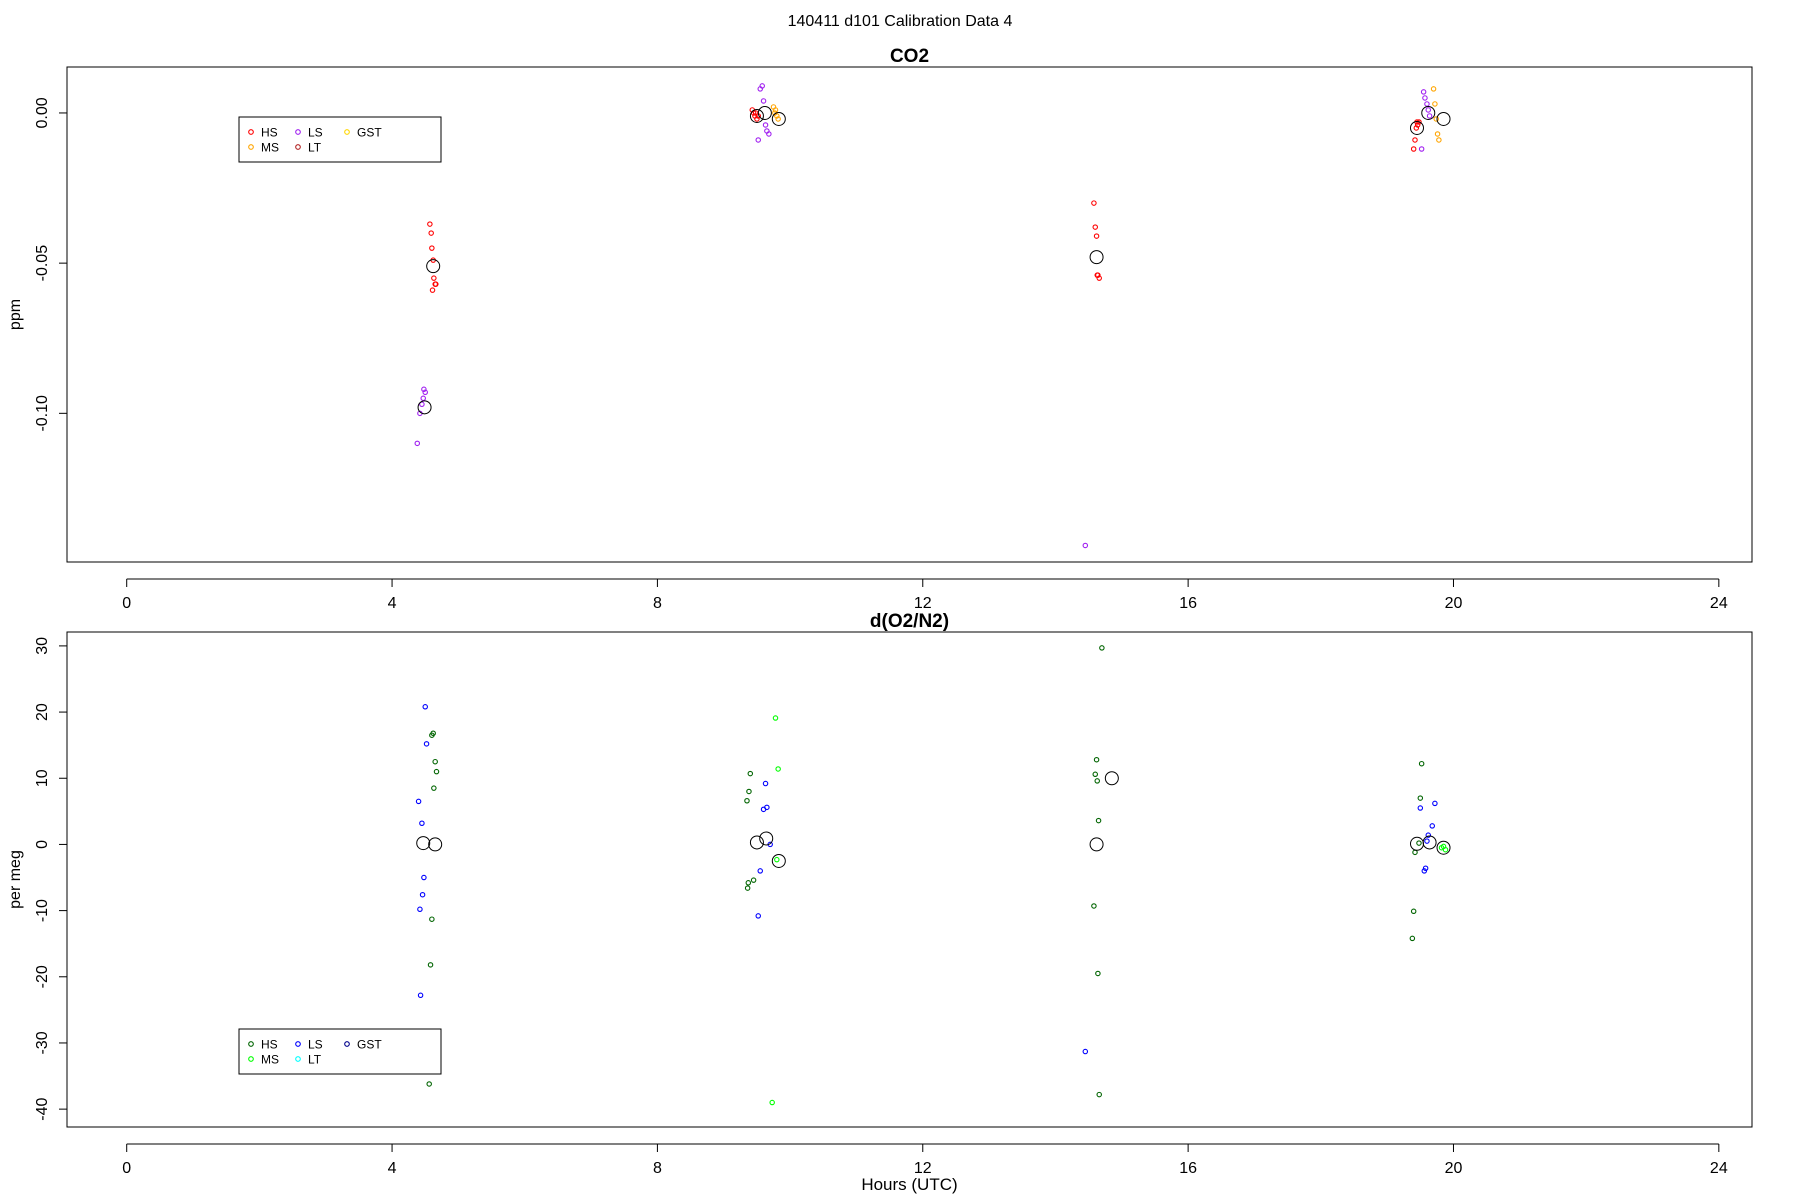  Describe the element at coordinates (42, 712) in the screenshot. I see `y-tick-label: 20` at that location.